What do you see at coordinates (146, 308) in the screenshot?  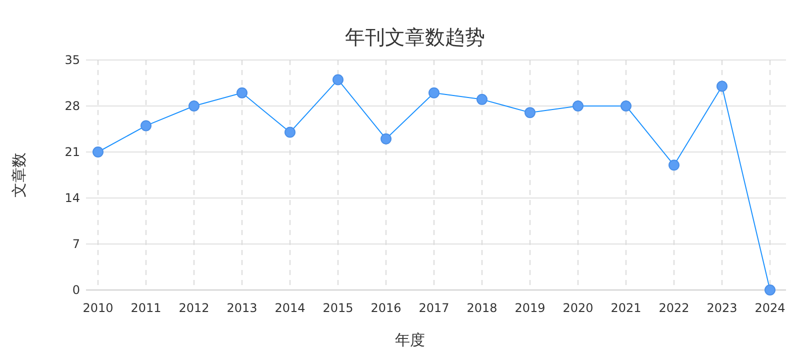 I see `x-tick-label: 2011` at bounding box center [146, 308].